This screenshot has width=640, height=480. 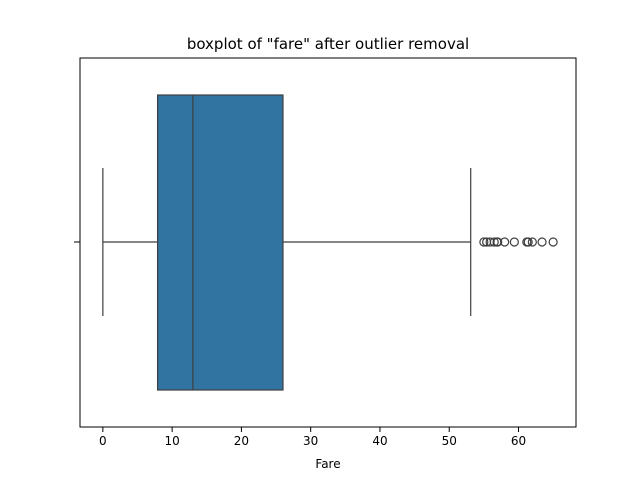 What do you see at coordinates (241, 441) in the screenshot?
I see `x-tick-label: 20` at bounding box center [241, 441].